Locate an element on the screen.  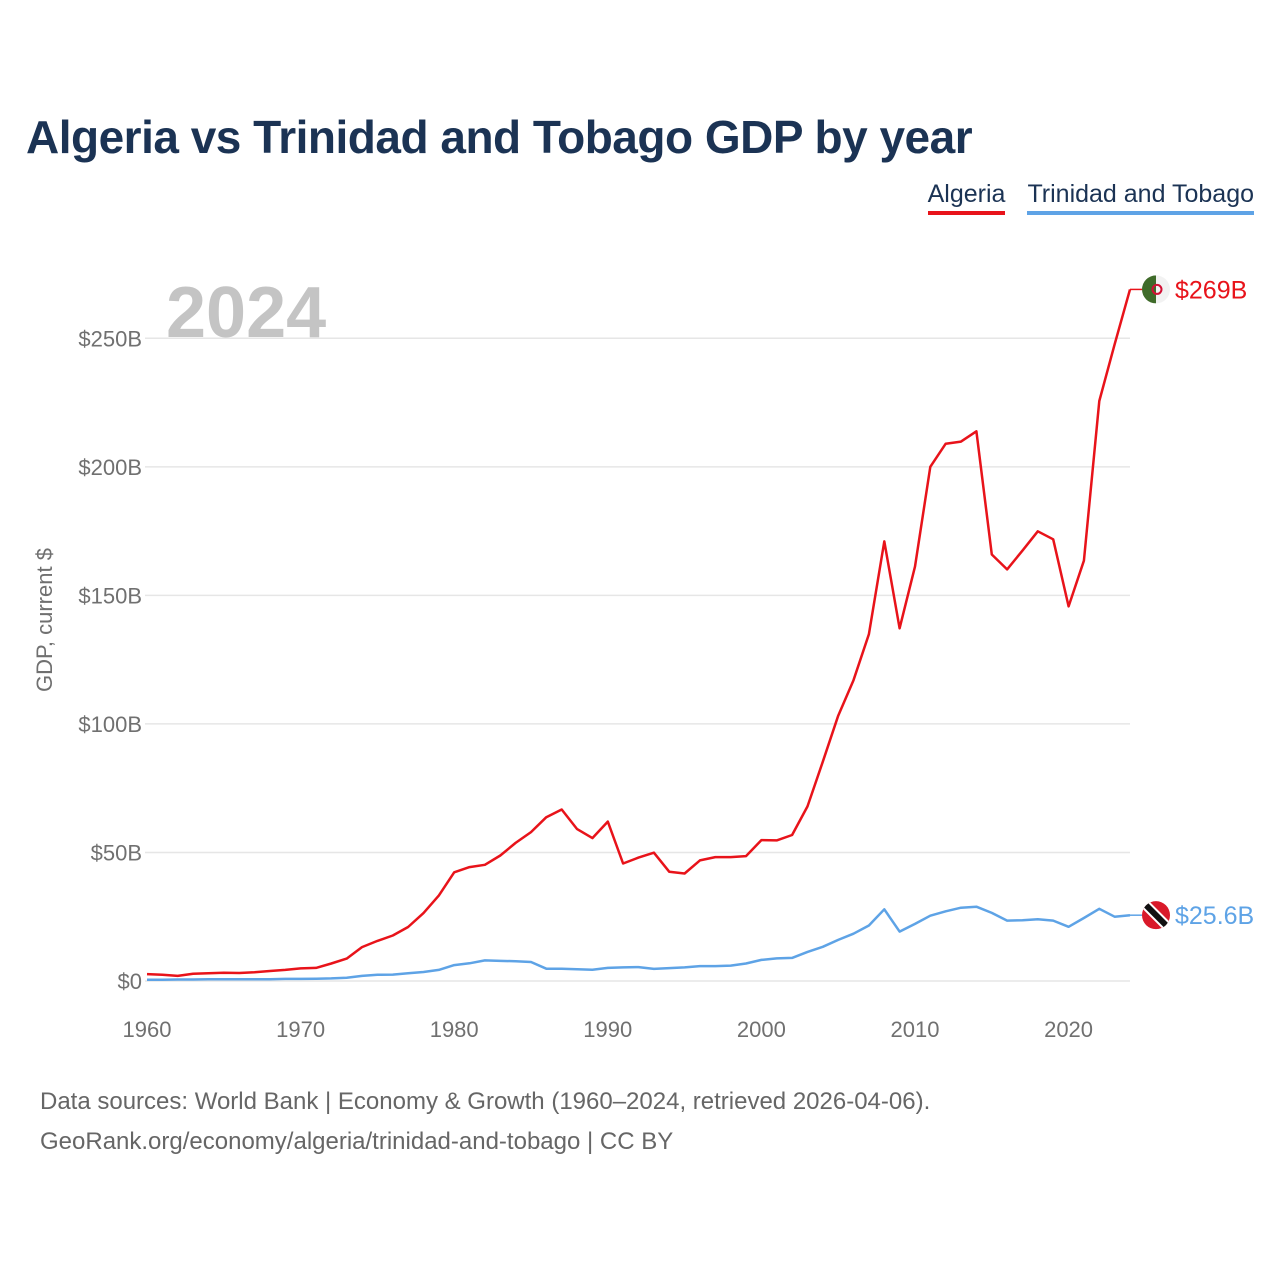
x-tick-label: 2010 is located at coordinates (914, 1029).